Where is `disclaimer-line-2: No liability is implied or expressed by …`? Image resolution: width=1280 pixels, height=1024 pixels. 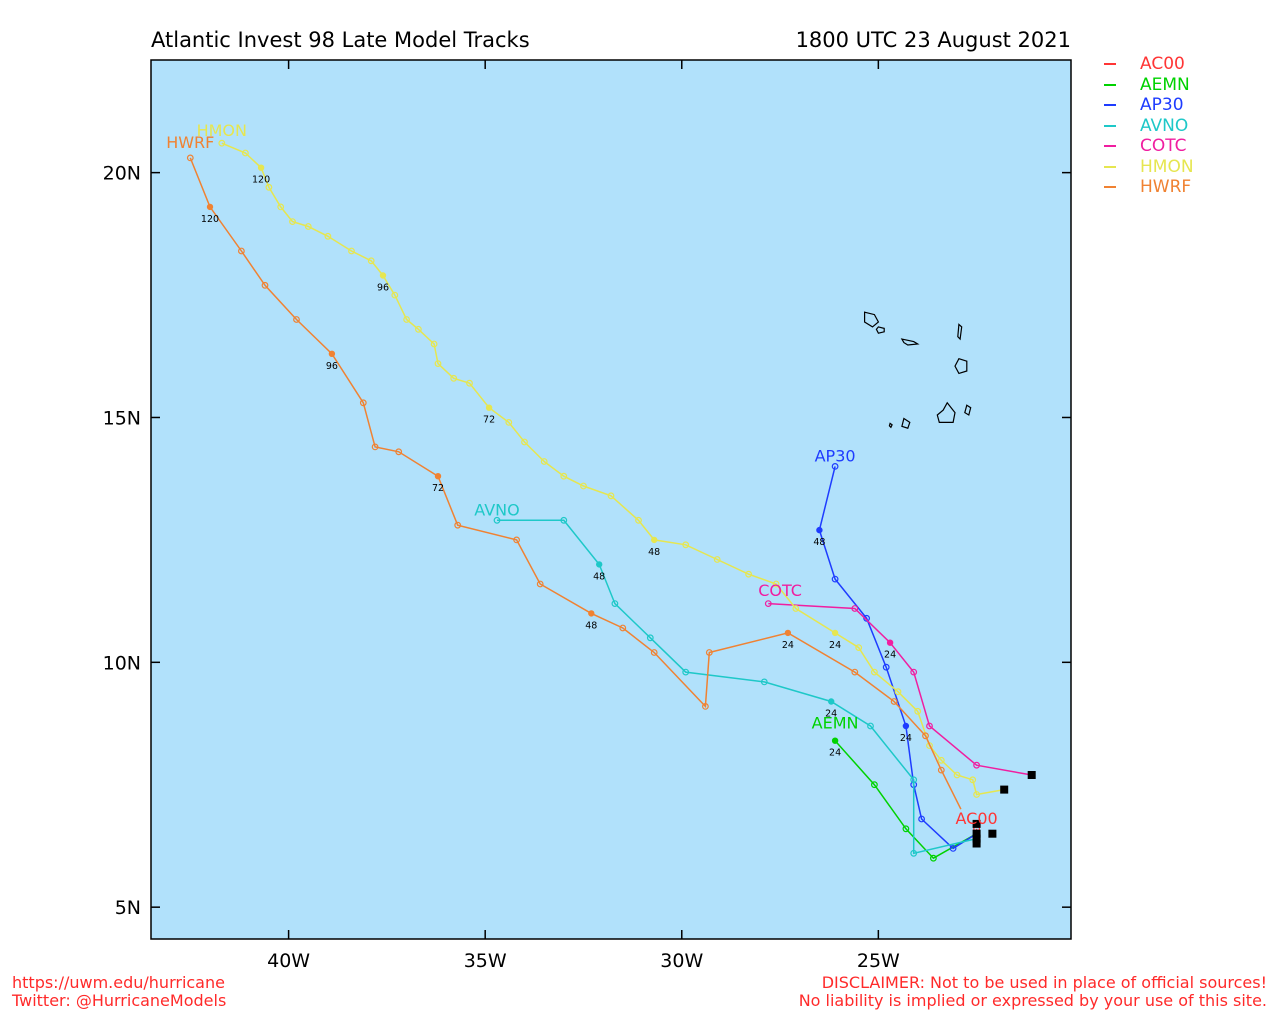
disclaimer-line-2: No liability is implied or expressed by … is located at coordinates (1032, 1000).